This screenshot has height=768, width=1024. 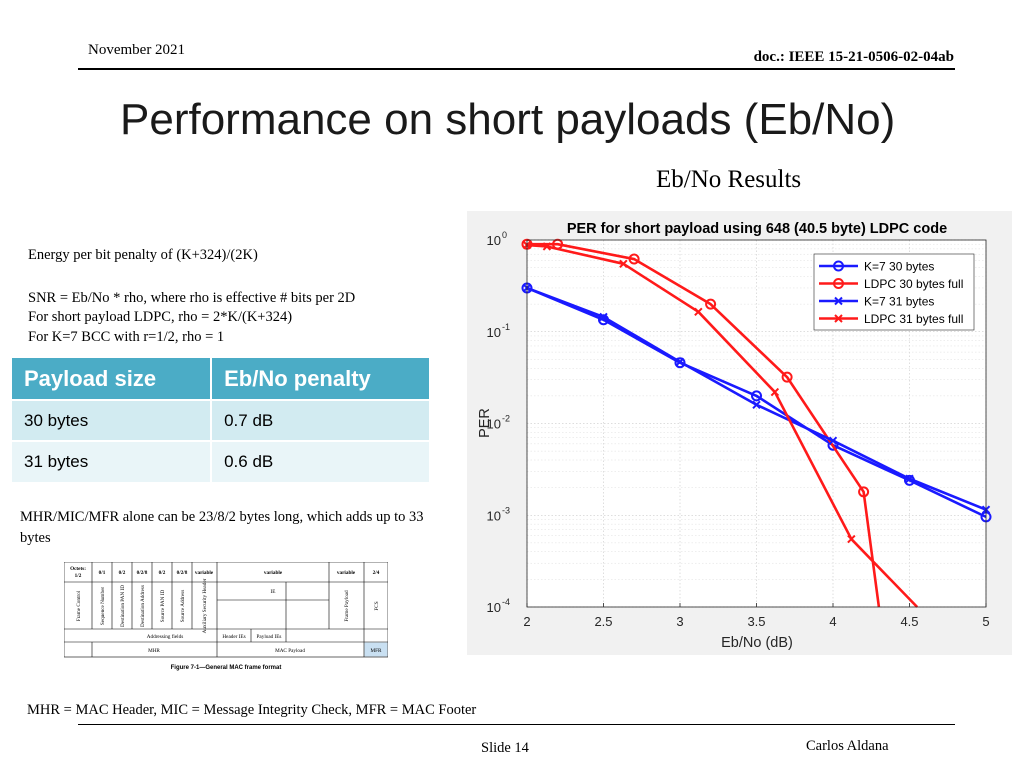 What do you see at coordinates (102, 573) in the screenshot?
I see `octet-size: 0/1` at bounding box center [102, 573].